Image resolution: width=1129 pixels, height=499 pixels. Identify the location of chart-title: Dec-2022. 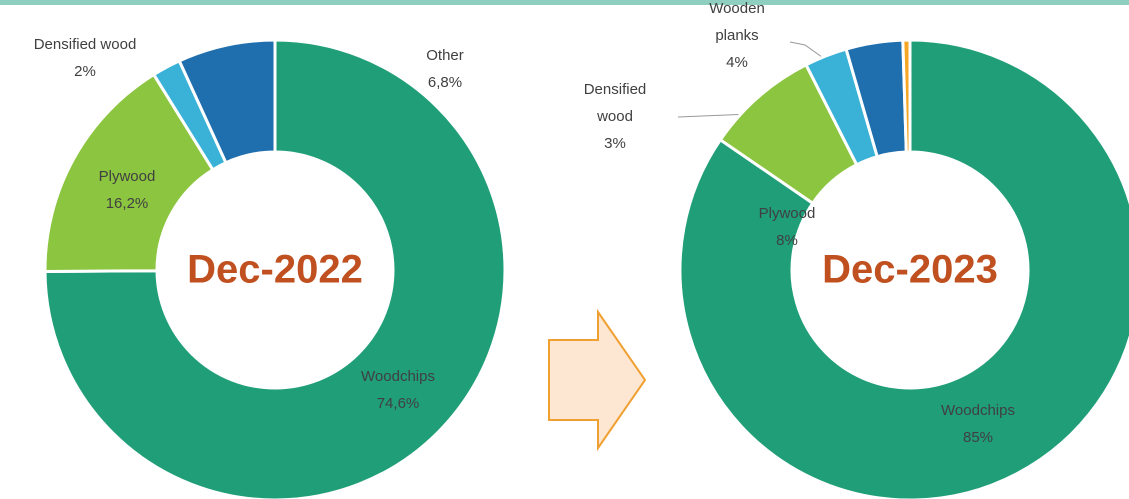
(275, 269).